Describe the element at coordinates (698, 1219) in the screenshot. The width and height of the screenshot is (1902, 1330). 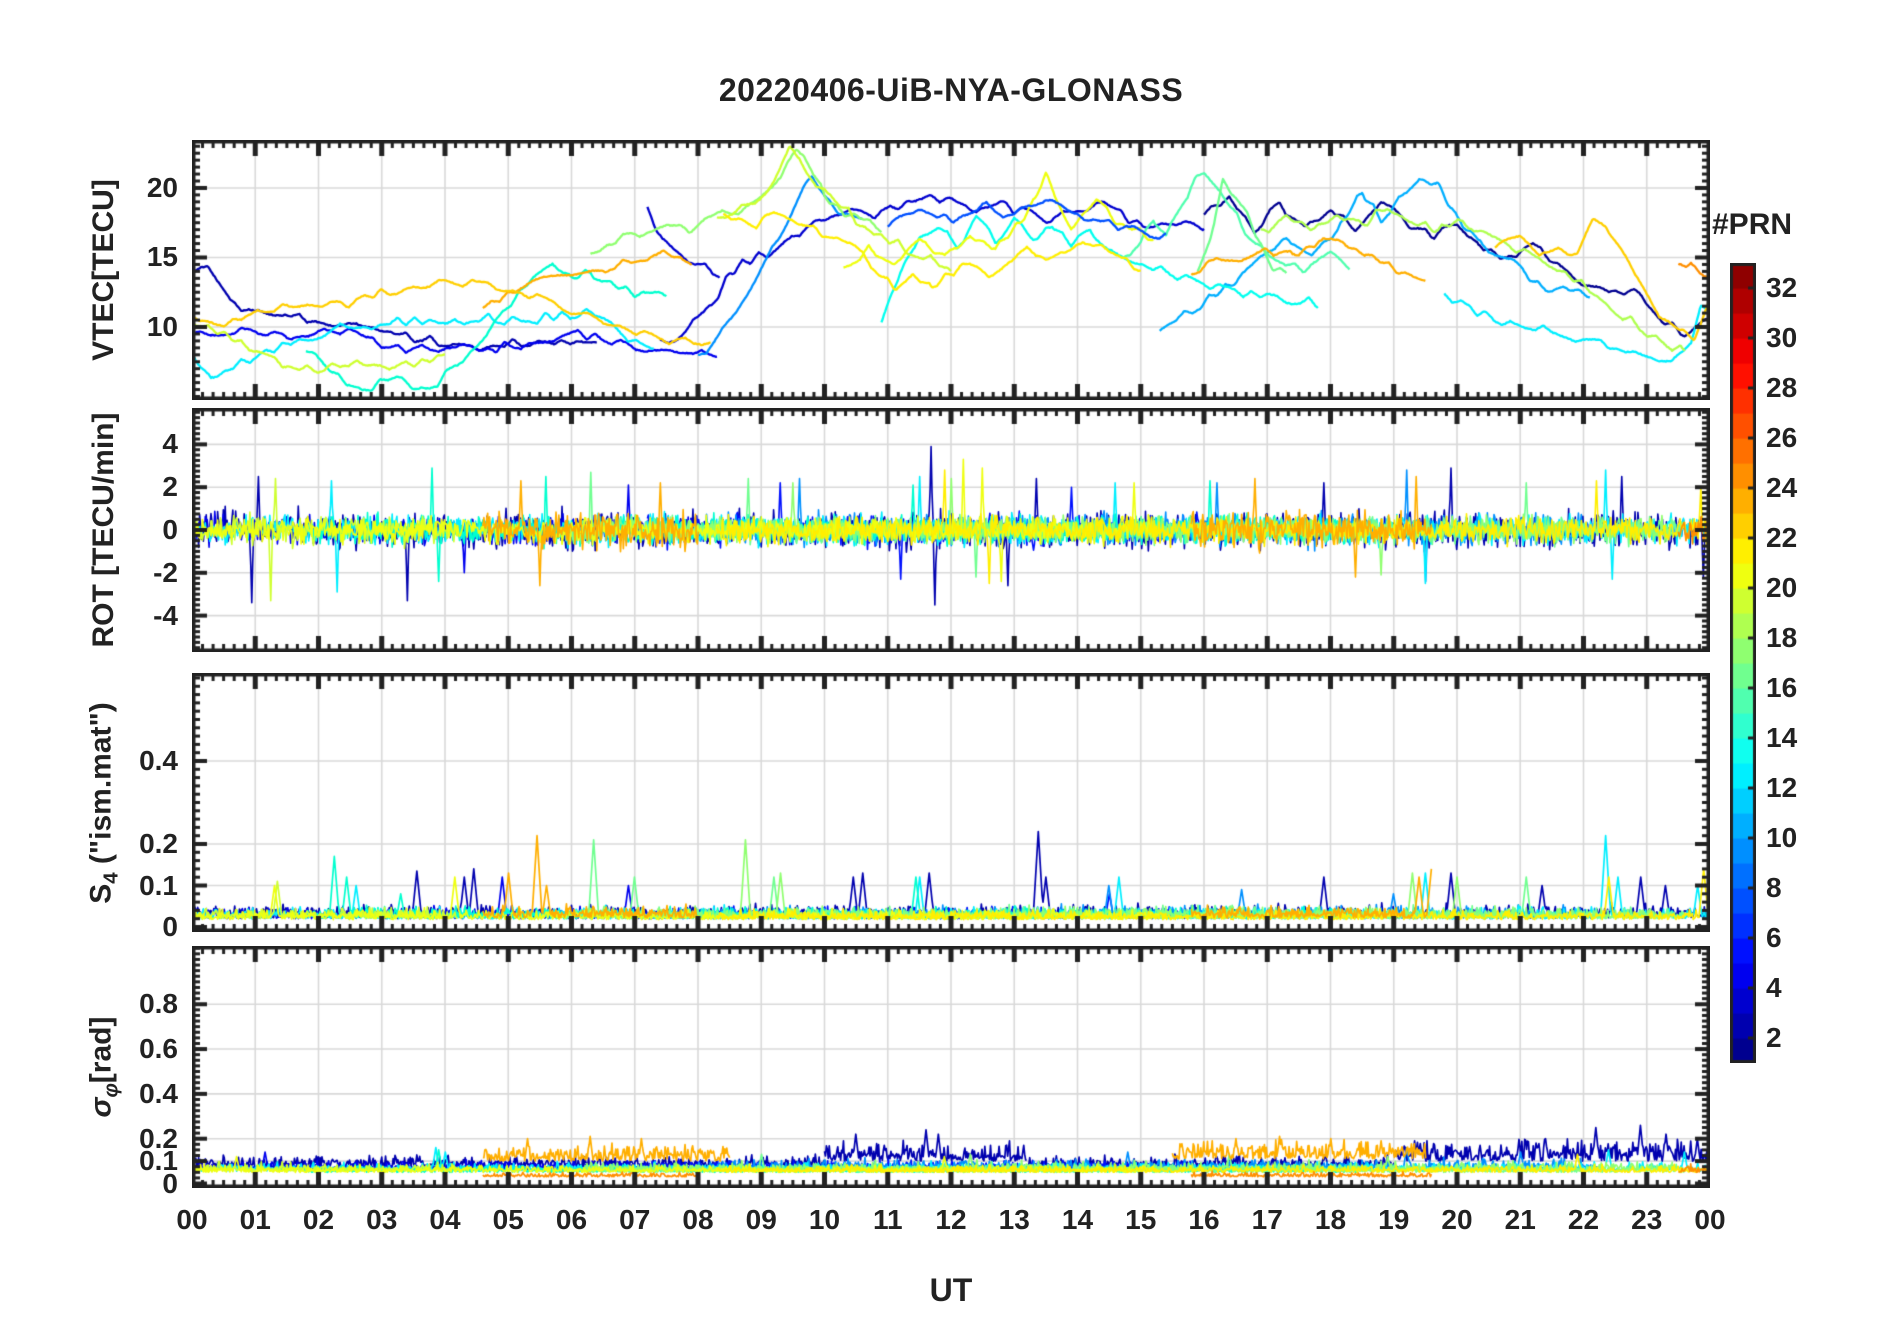
I see `xtick-8: 08` at that location.